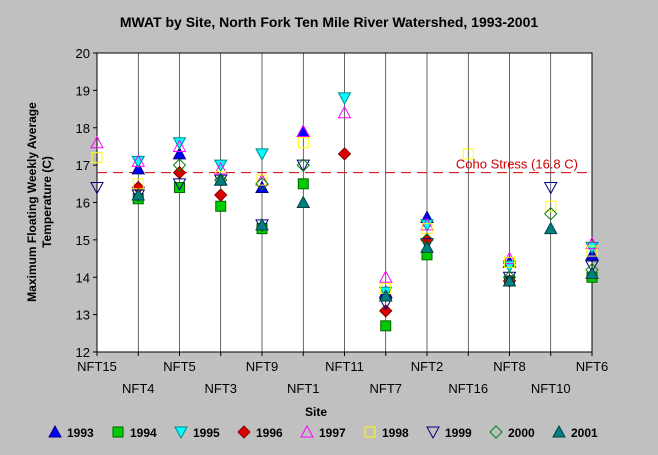 This screenshot has height=455, width=658. I want to click on x-tick-label: NFT11, so click(344, 366).